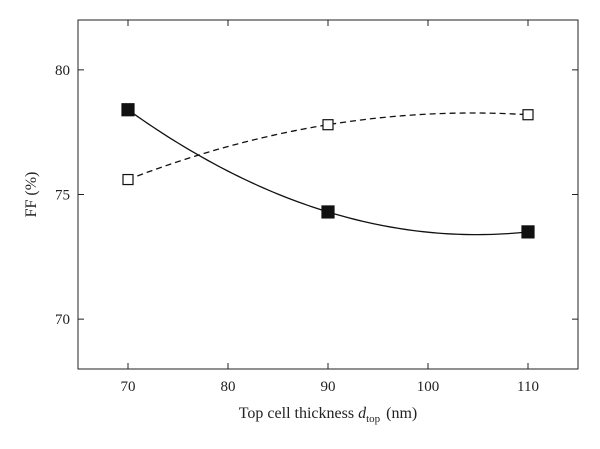 Image resolution: width=600 pixels, height=449 pixels. What do you see at coordinates (401, 413) in the screenshot?
I see `x-axis-label-unit: (nm)` at bounding box center [401, 413].